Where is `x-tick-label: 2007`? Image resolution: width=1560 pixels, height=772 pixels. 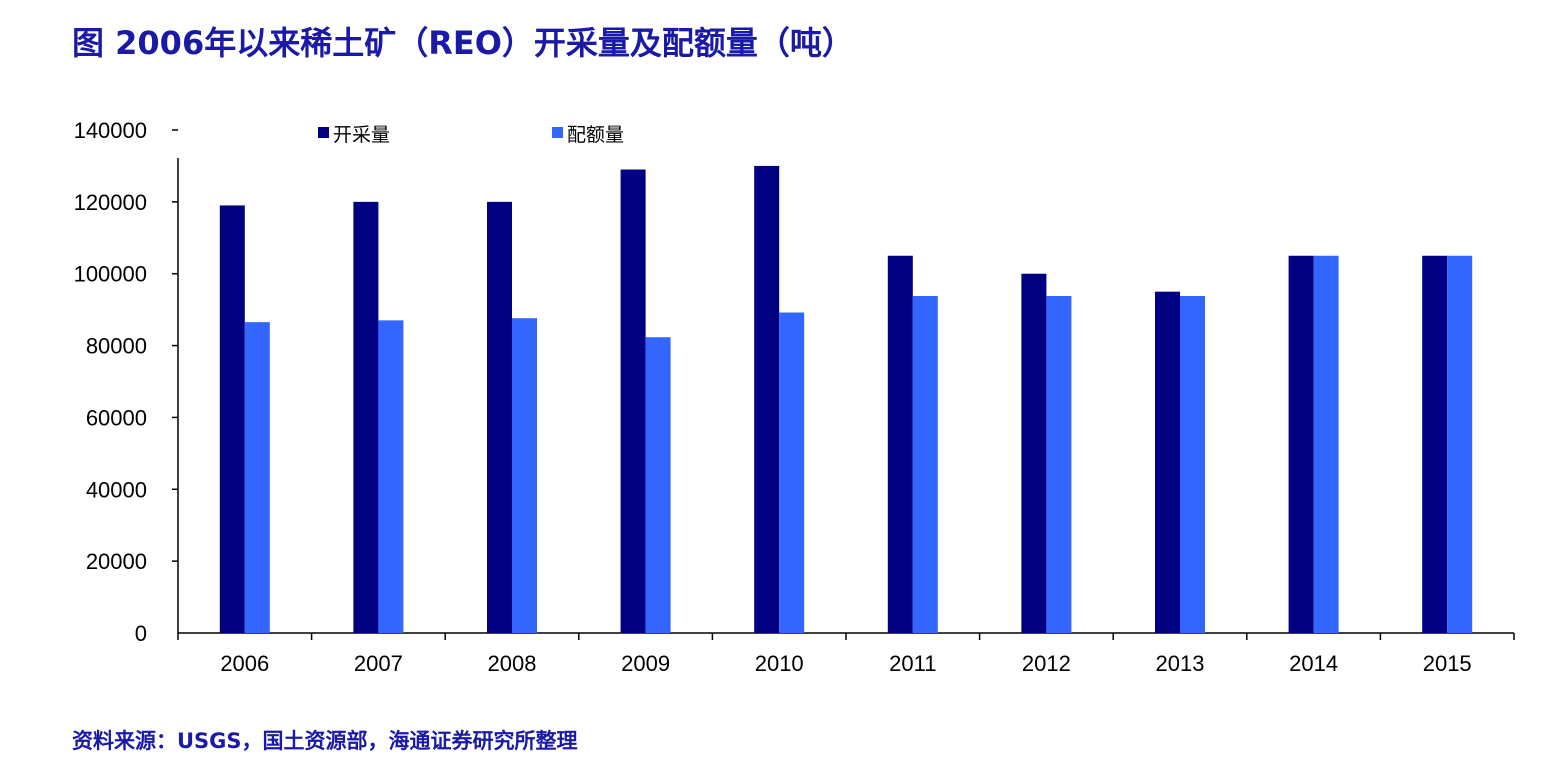
x-tick-label: 2007 is located at coordinates (378, 663).